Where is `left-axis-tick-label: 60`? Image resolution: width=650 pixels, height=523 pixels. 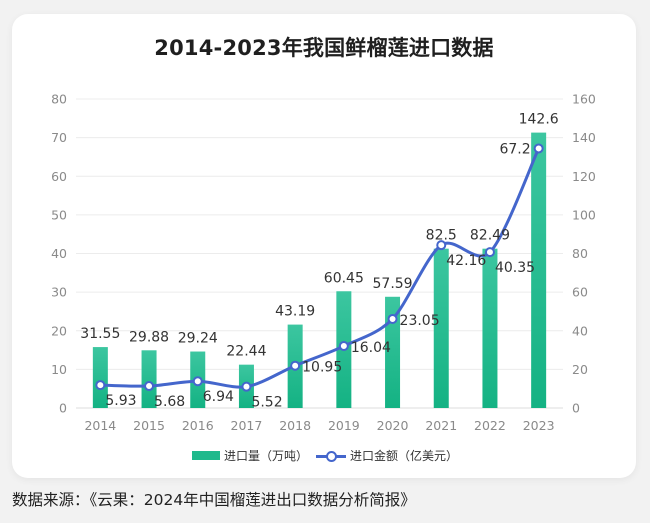
left-axis-tick-label: 60 is located at coordinates (59, 176).